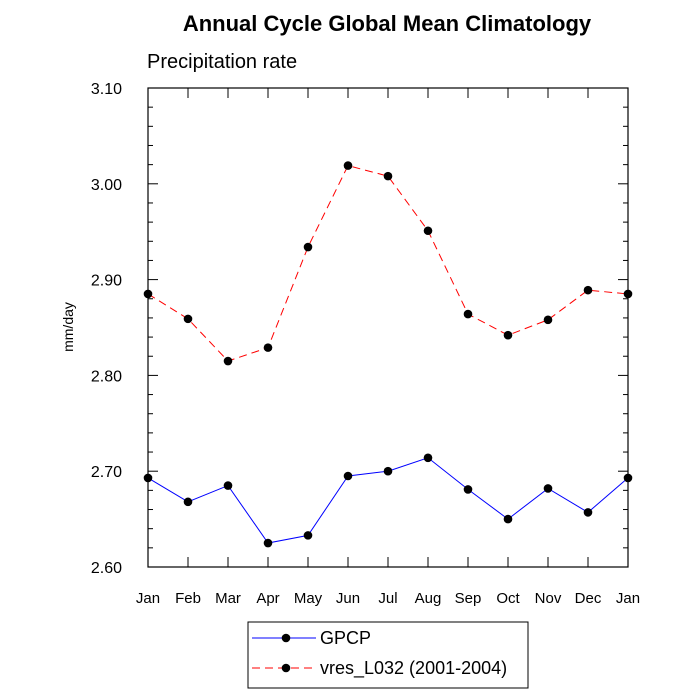 The width and height of the screenshot is (700, 700). What do you see at coordinates (308, 598) in the screenshot?
I see `x-tick-label: May` at bounding box center [308, 598].